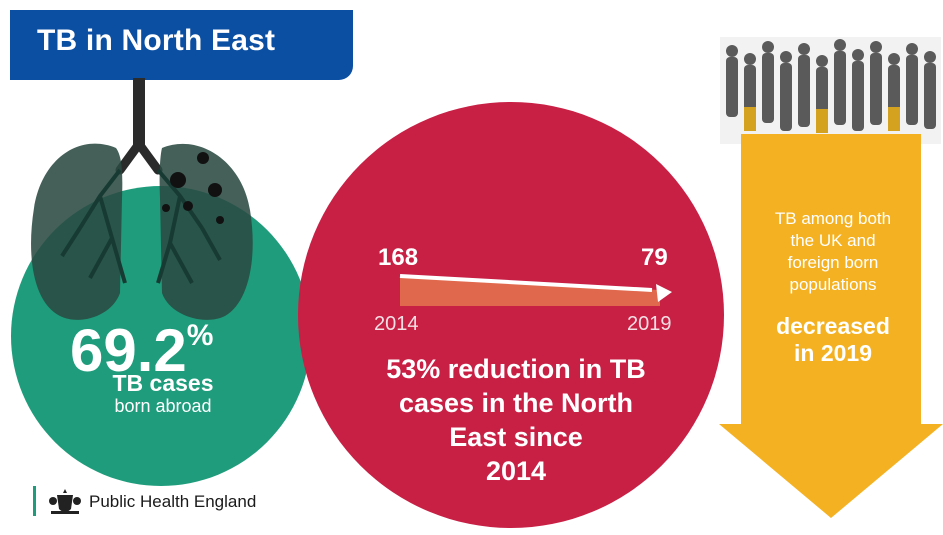 The image size is (943, 535). What do you see at coordinates (516, 369) in the screenshot?
I see `headline-line: 53% reduction in TB` at bounding box center [516, 369].